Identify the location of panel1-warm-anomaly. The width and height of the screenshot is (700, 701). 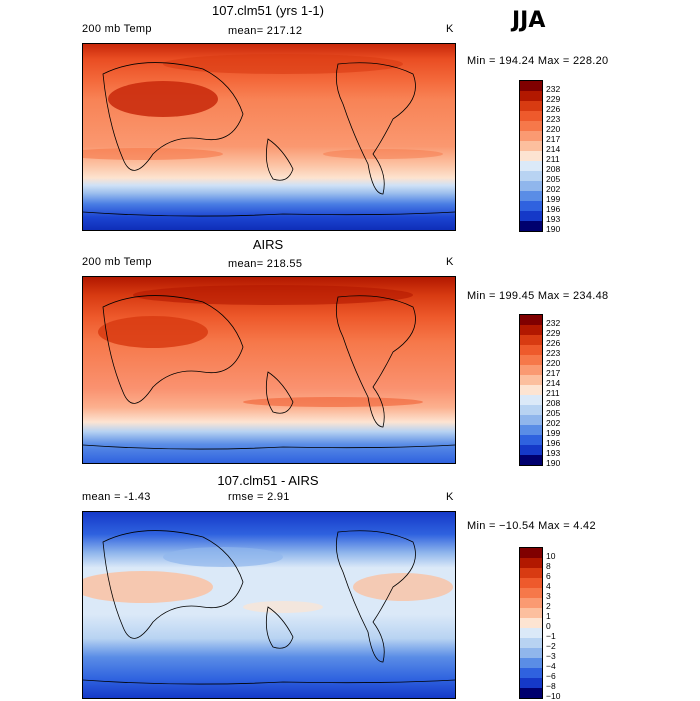
(163, 99).